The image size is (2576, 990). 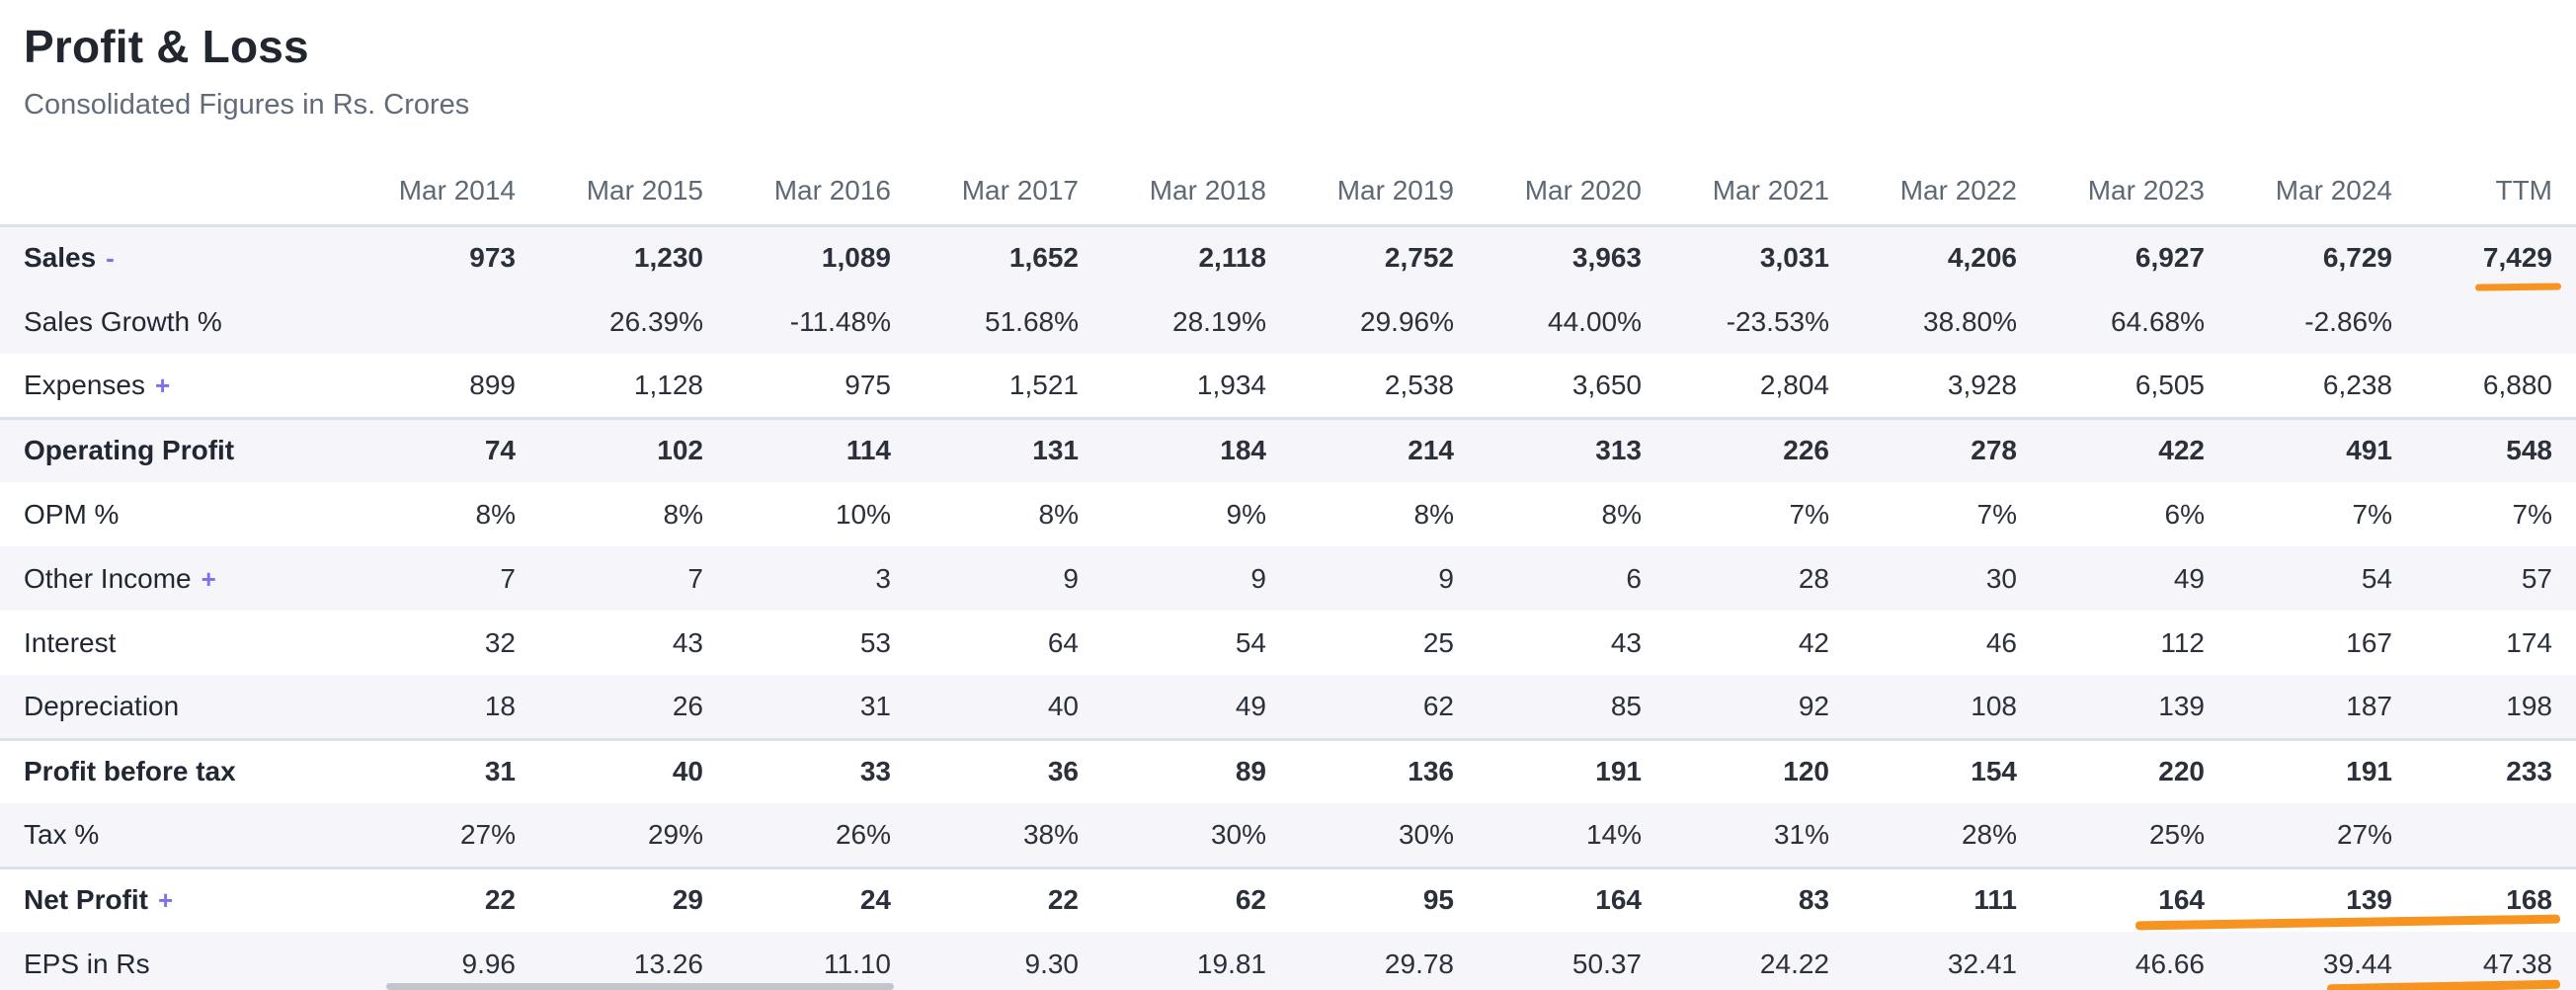 What do you see at coordinates (1288, 707) in the screenshot?
I see `table-row: Depreciation 18 26 31 40 49 62 85 92 108 139 187 198` at bounding box center [1288, 707].